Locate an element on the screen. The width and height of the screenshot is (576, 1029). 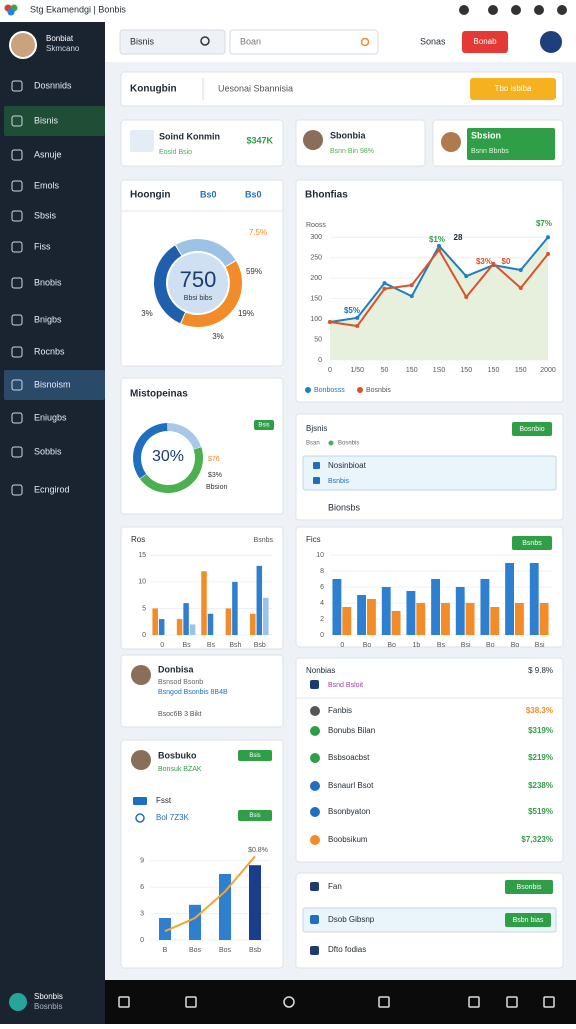
gauge-label: 19% is located at coordinates (246, 313).